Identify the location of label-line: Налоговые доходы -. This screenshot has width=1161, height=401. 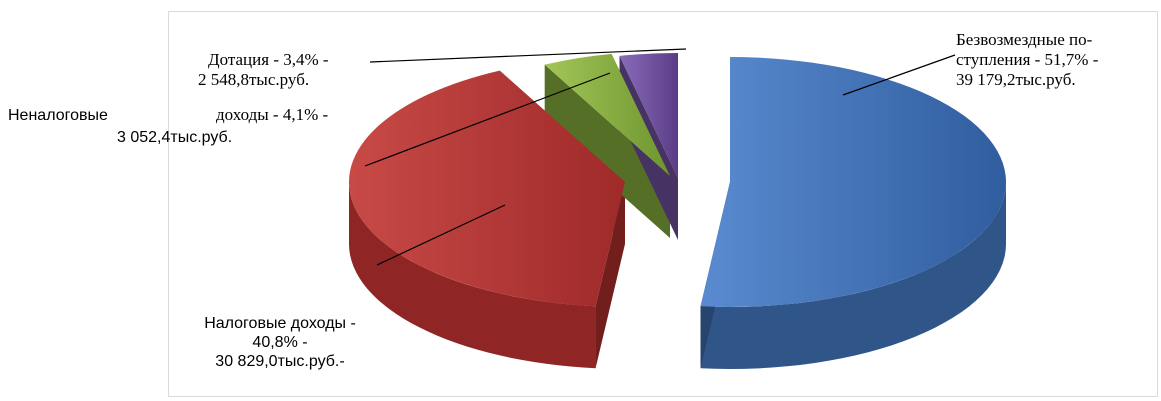
(280, 323).